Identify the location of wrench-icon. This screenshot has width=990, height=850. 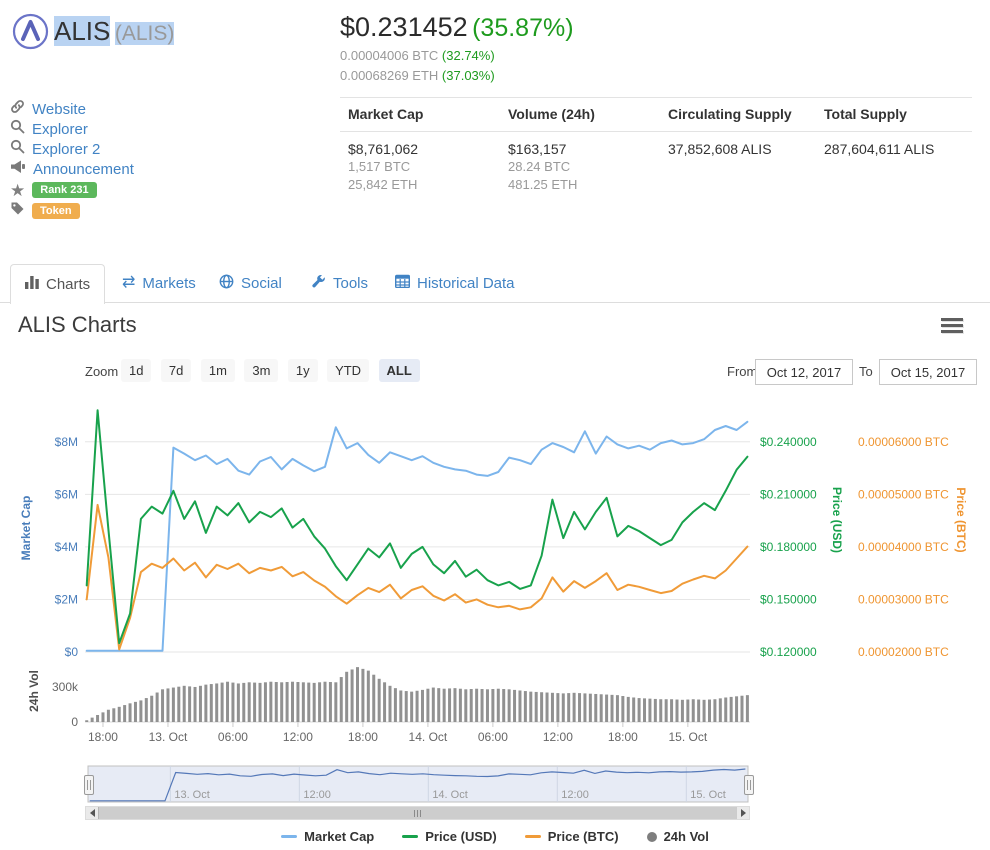
(318, 283).